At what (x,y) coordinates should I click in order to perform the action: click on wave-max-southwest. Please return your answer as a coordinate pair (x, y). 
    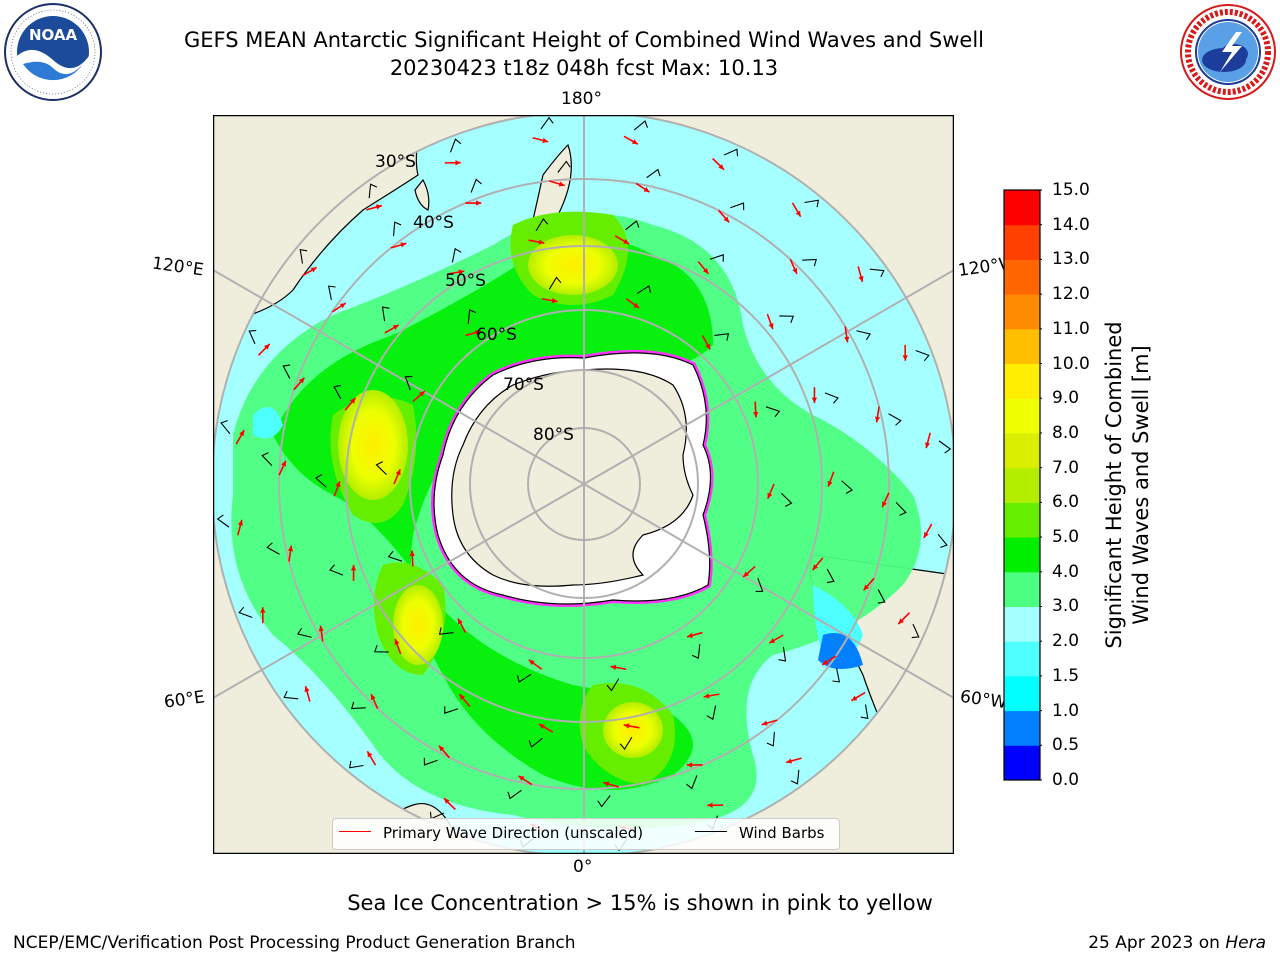
    Looking at the image, I should click on (418, 625).